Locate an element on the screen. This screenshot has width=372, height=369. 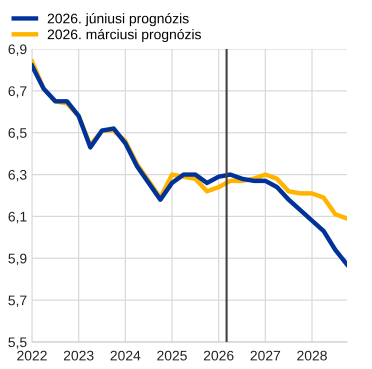
x-tick-label: 2025 is located at coordinates (172, 355).